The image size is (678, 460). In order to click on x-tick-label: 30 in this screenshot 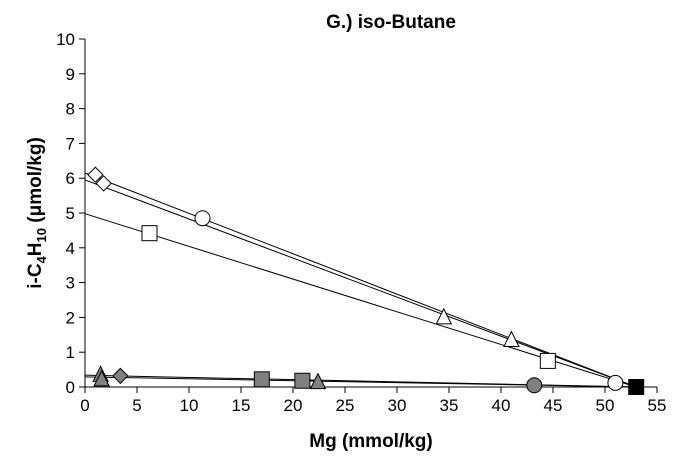, I will do `click(397, 405)`.